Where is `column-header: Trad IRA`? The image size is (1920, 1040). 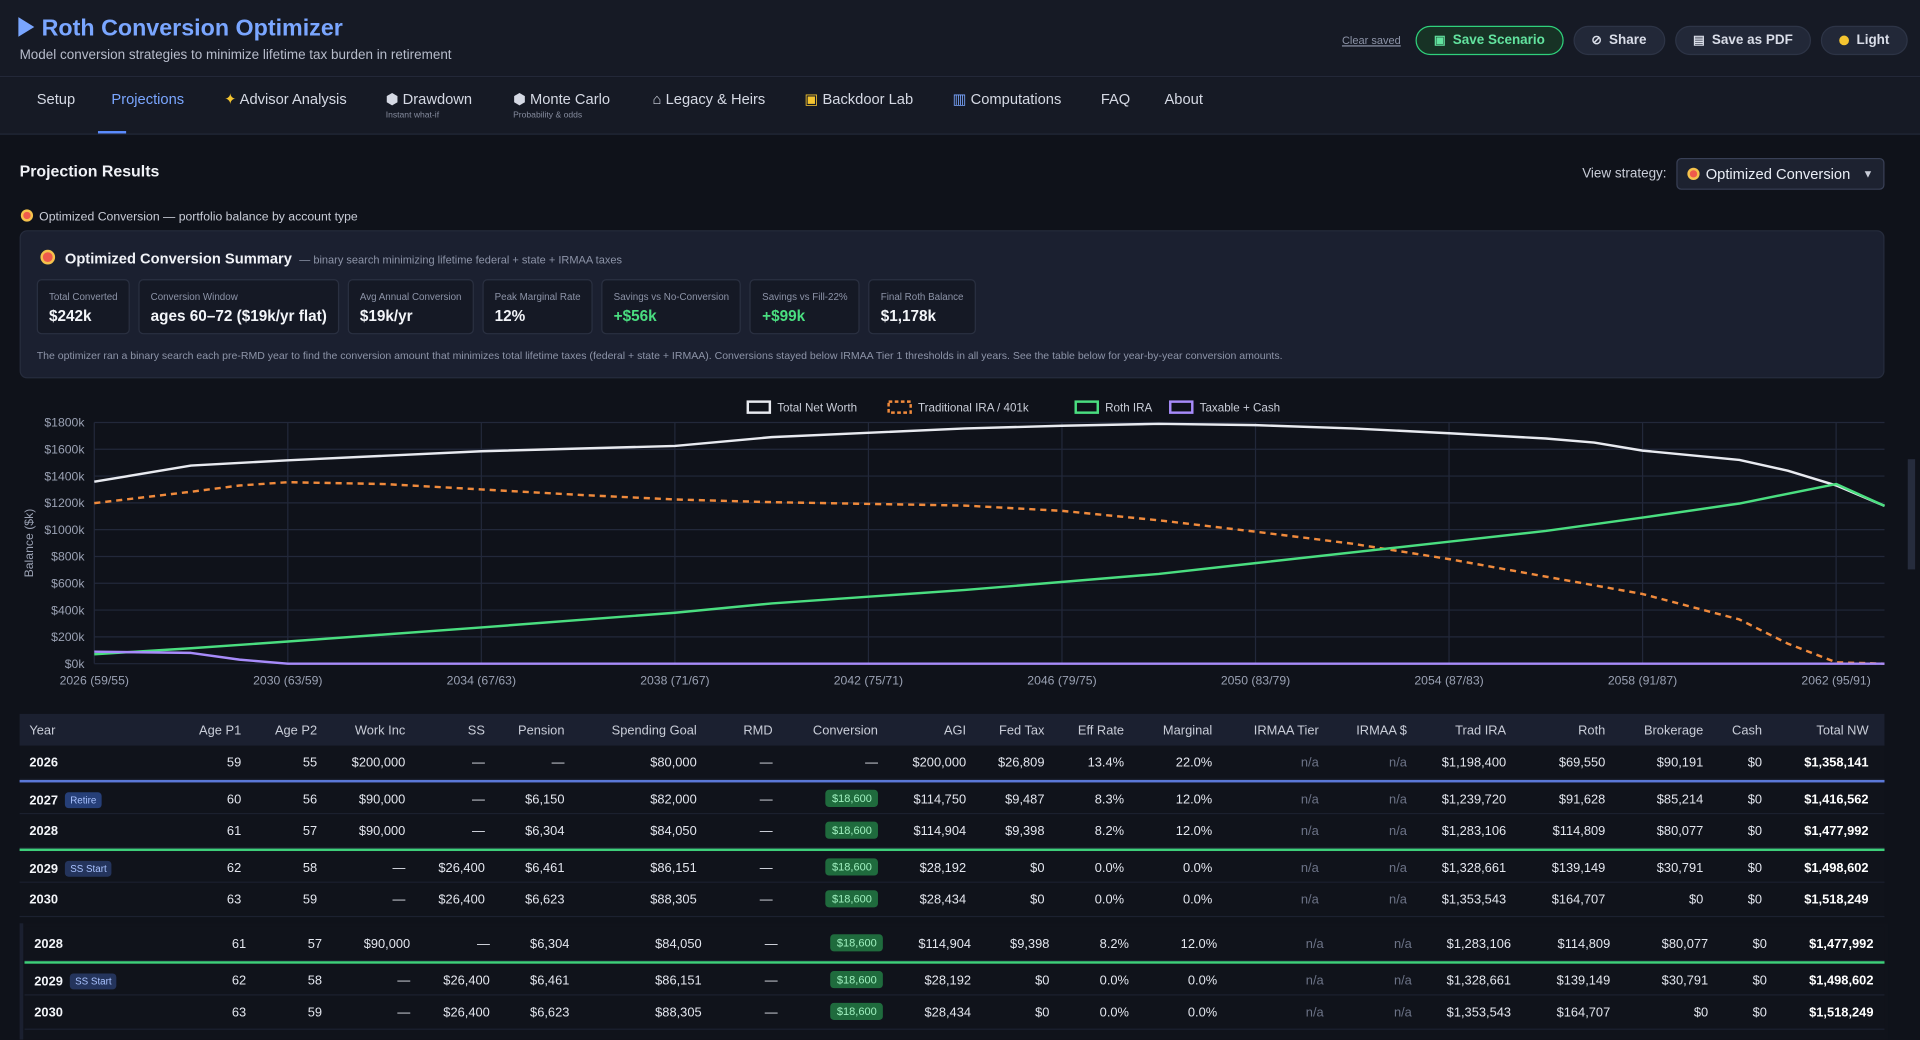
column-header: Trad IRA is located at coordinates (1481, 731).